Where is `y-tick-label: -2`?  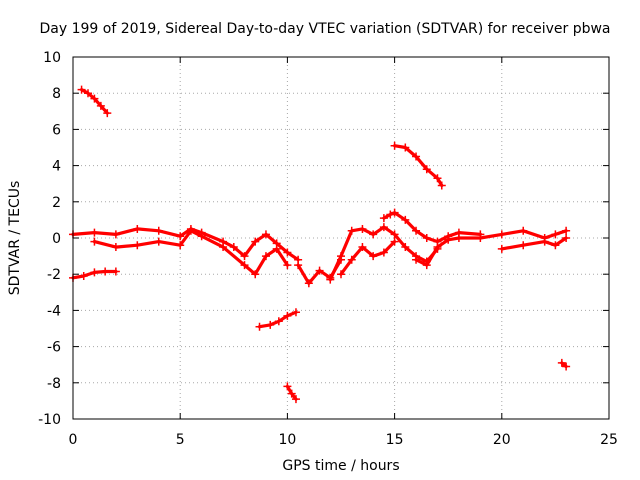 y-tick-label: -2 is located at coordinates (54, 275).